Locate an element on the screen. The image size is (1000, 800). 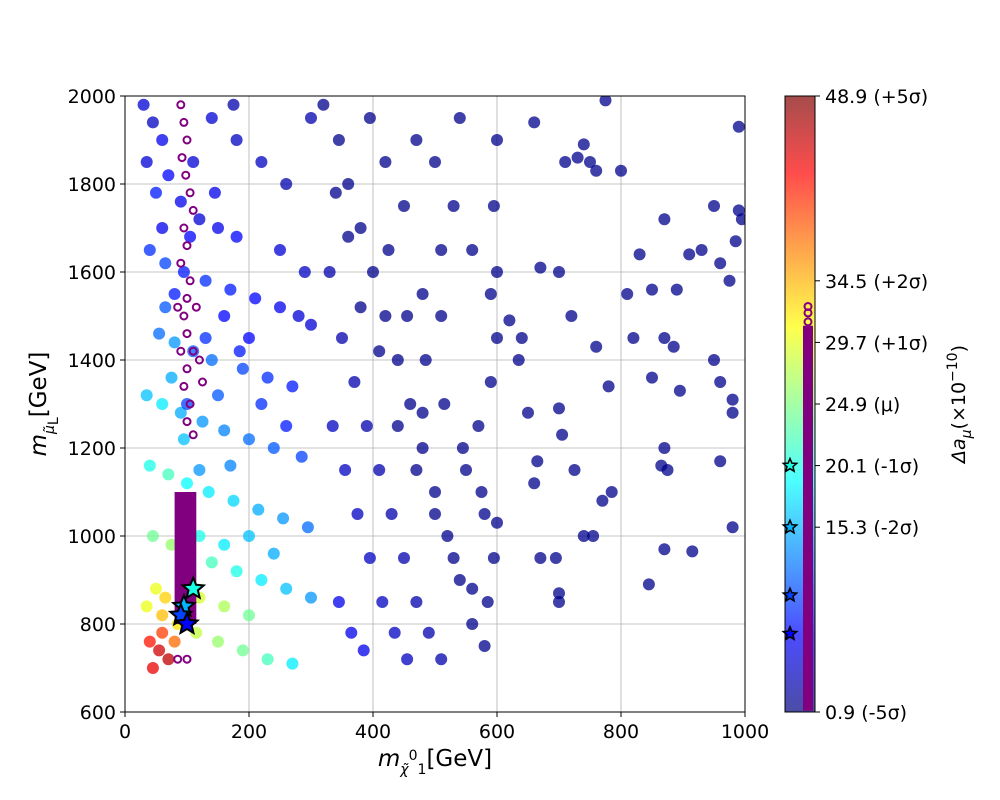
colorbar-highlight-band is located at coordinates (808, 518).